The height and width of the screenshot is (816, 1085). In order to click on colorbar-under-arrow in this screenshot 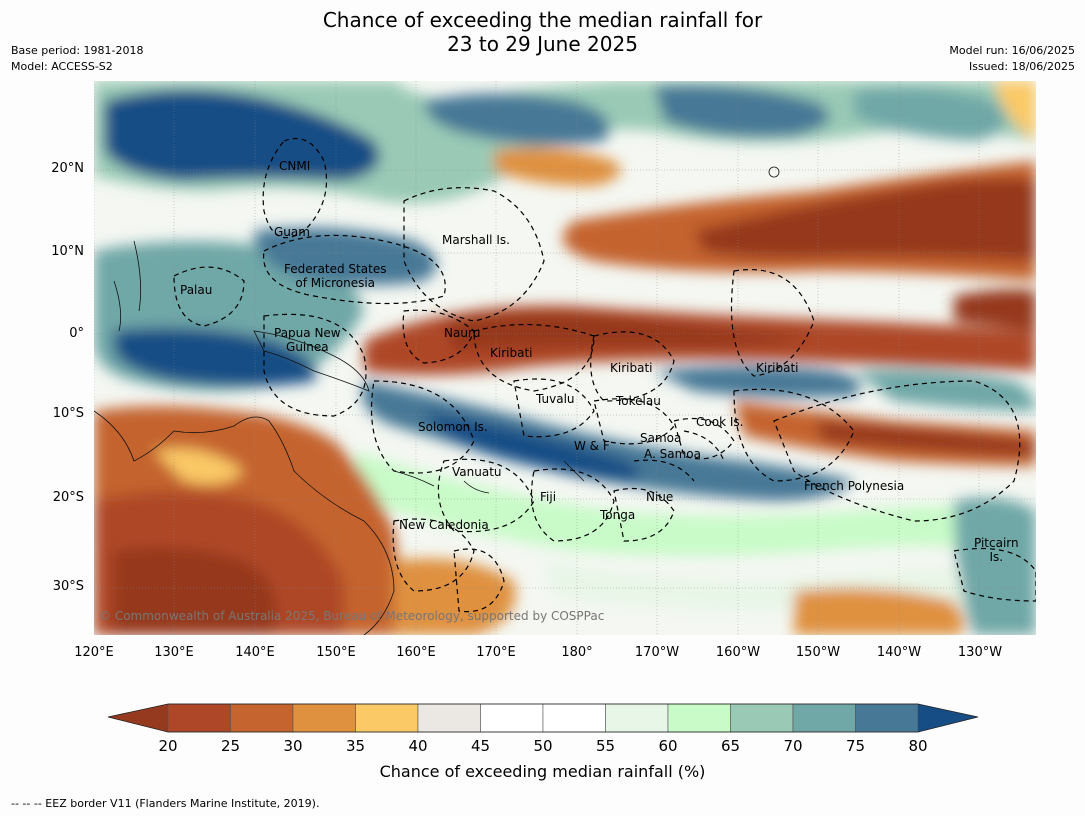, I will do `click(138, 718)`.